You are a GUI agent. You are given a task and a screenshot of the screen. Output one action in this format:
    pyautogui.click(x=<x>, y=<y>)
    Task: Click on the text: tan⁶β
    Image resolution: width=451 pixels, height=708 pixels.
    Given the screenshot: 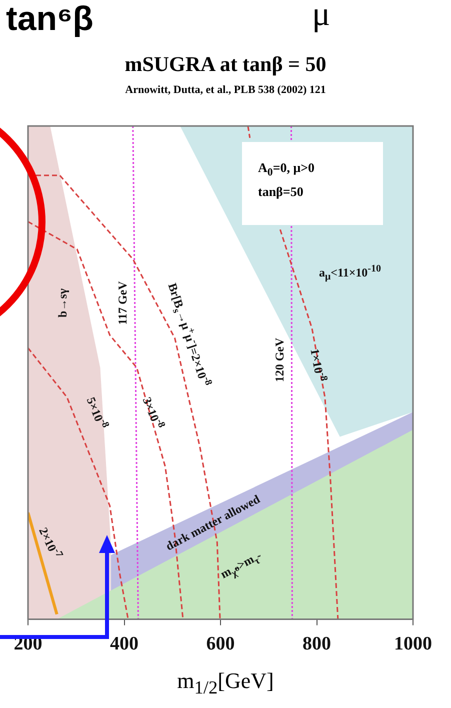 What is the action you would take?
    pyautogui.click(x=50, y=19)
    